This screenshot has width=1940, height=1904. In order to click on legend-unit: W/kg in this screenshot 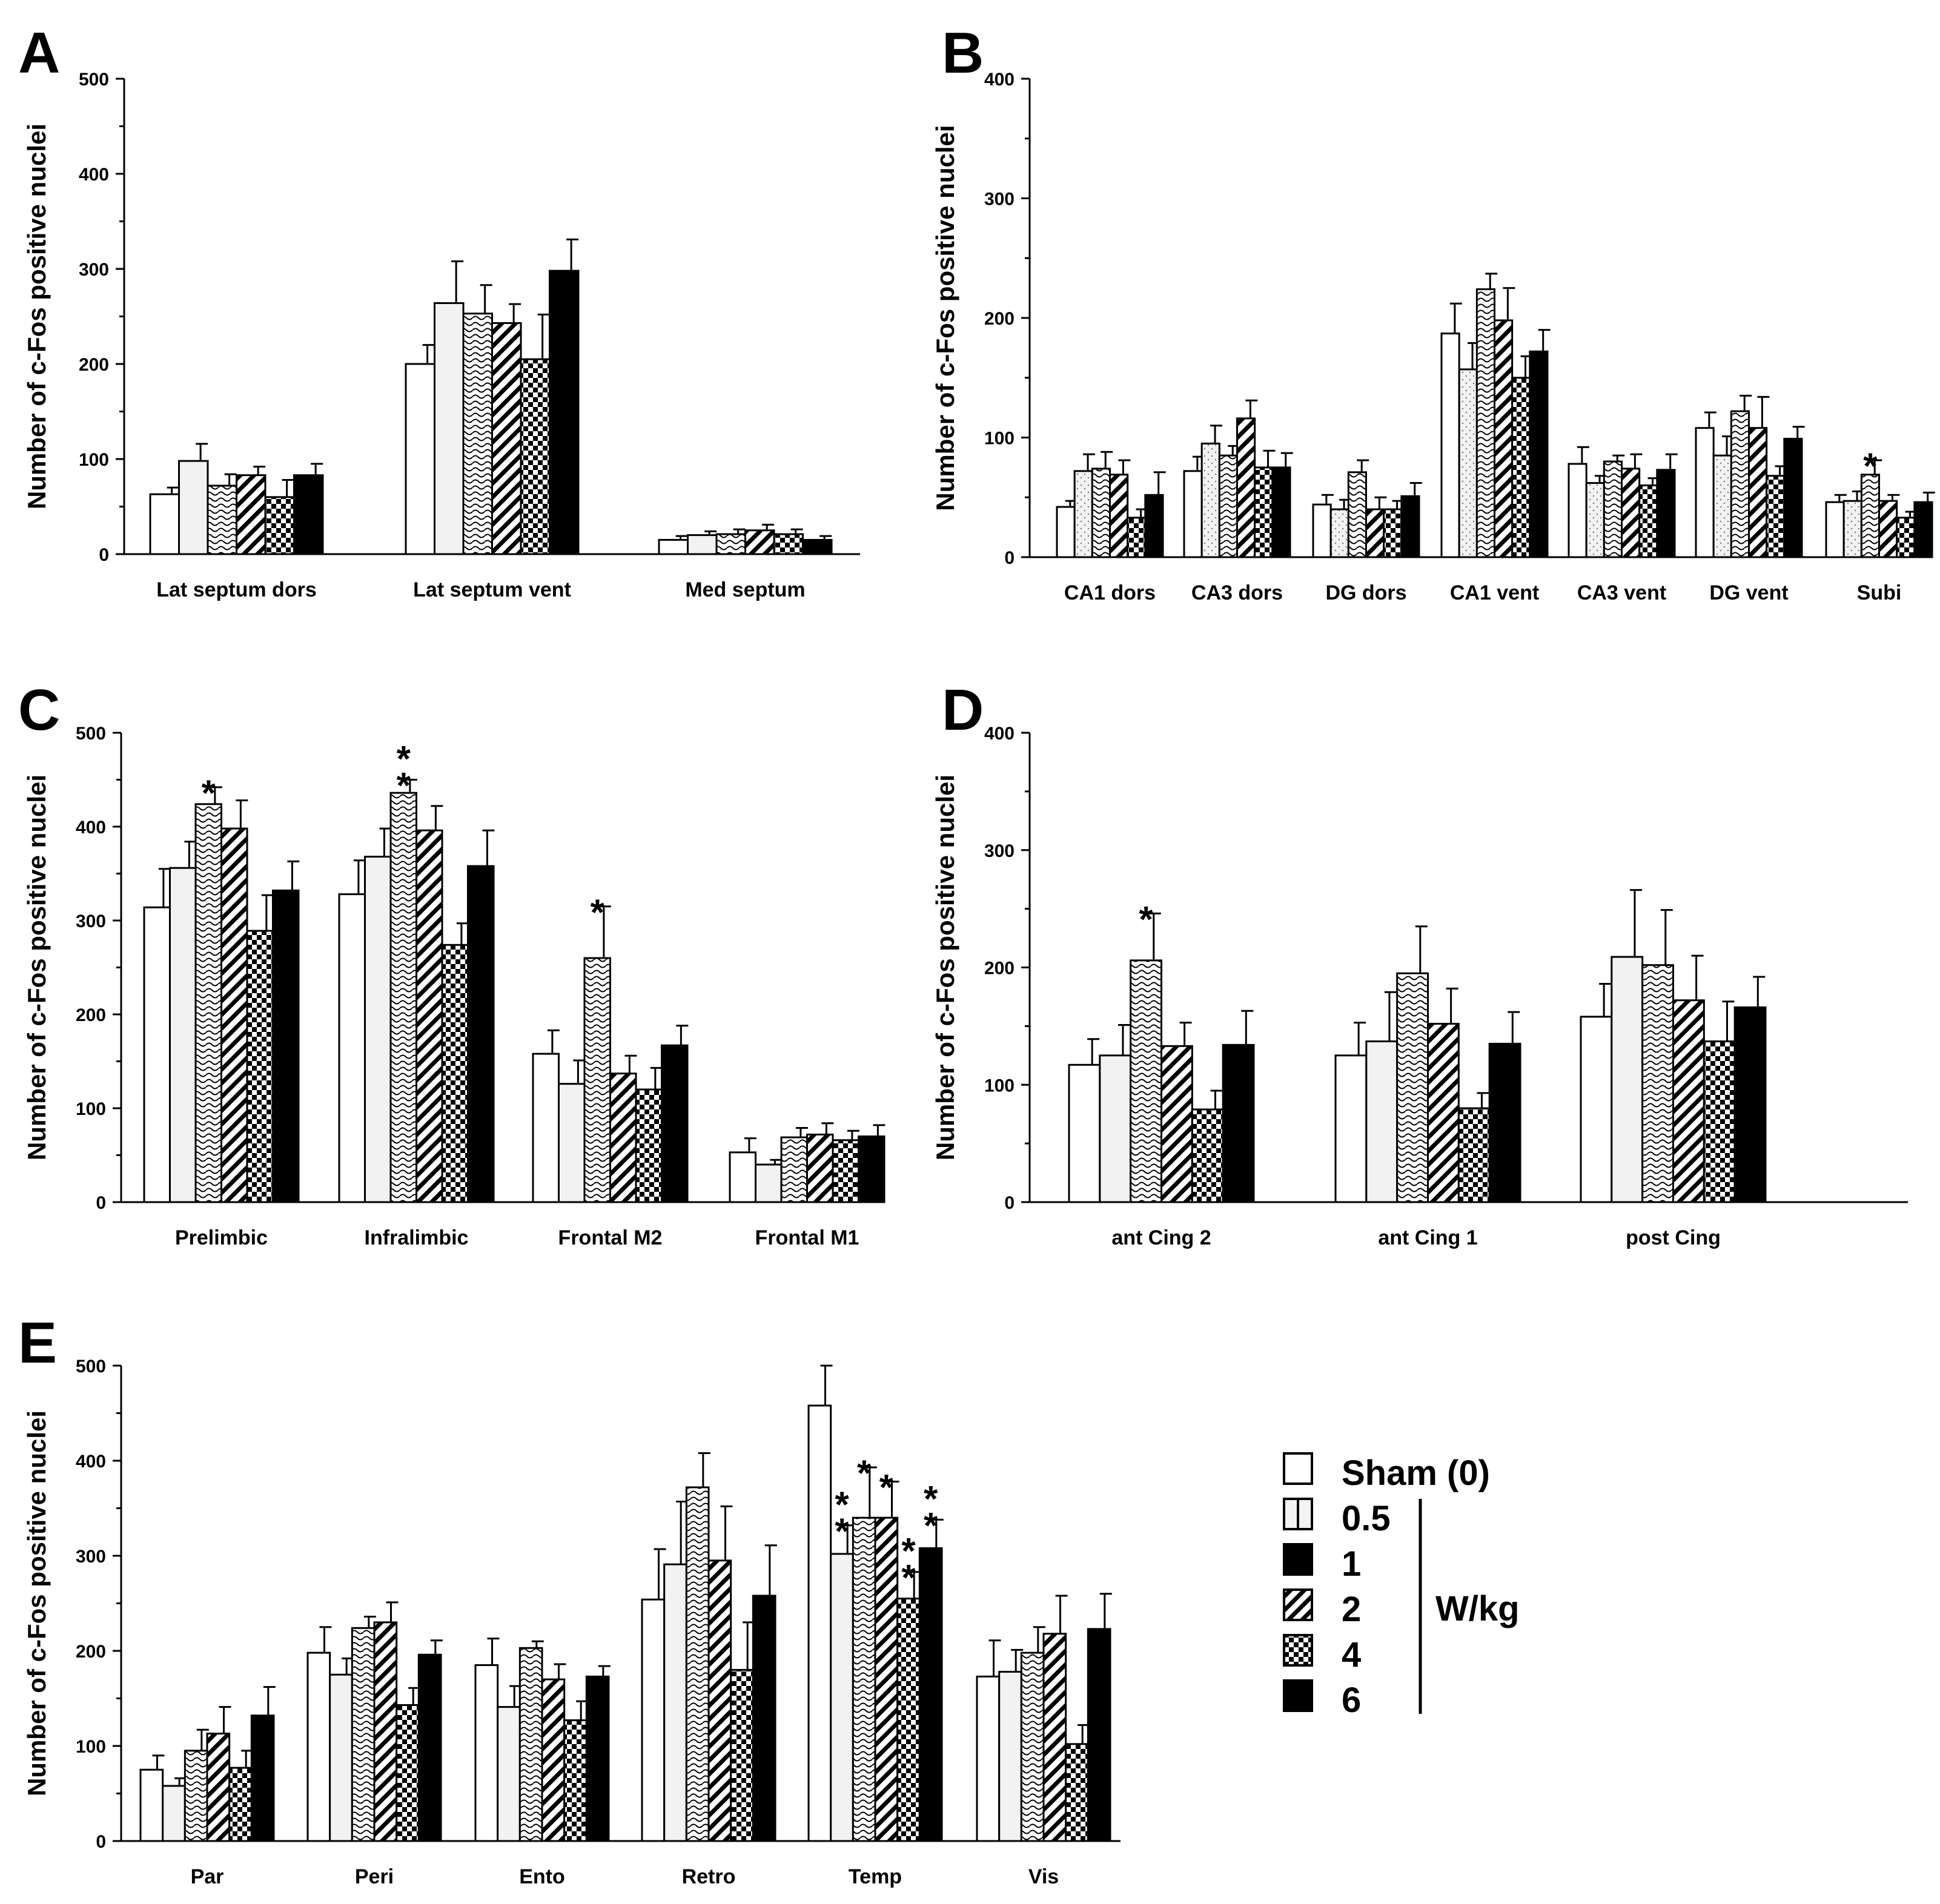, I will do `click(1477, 1608)`.